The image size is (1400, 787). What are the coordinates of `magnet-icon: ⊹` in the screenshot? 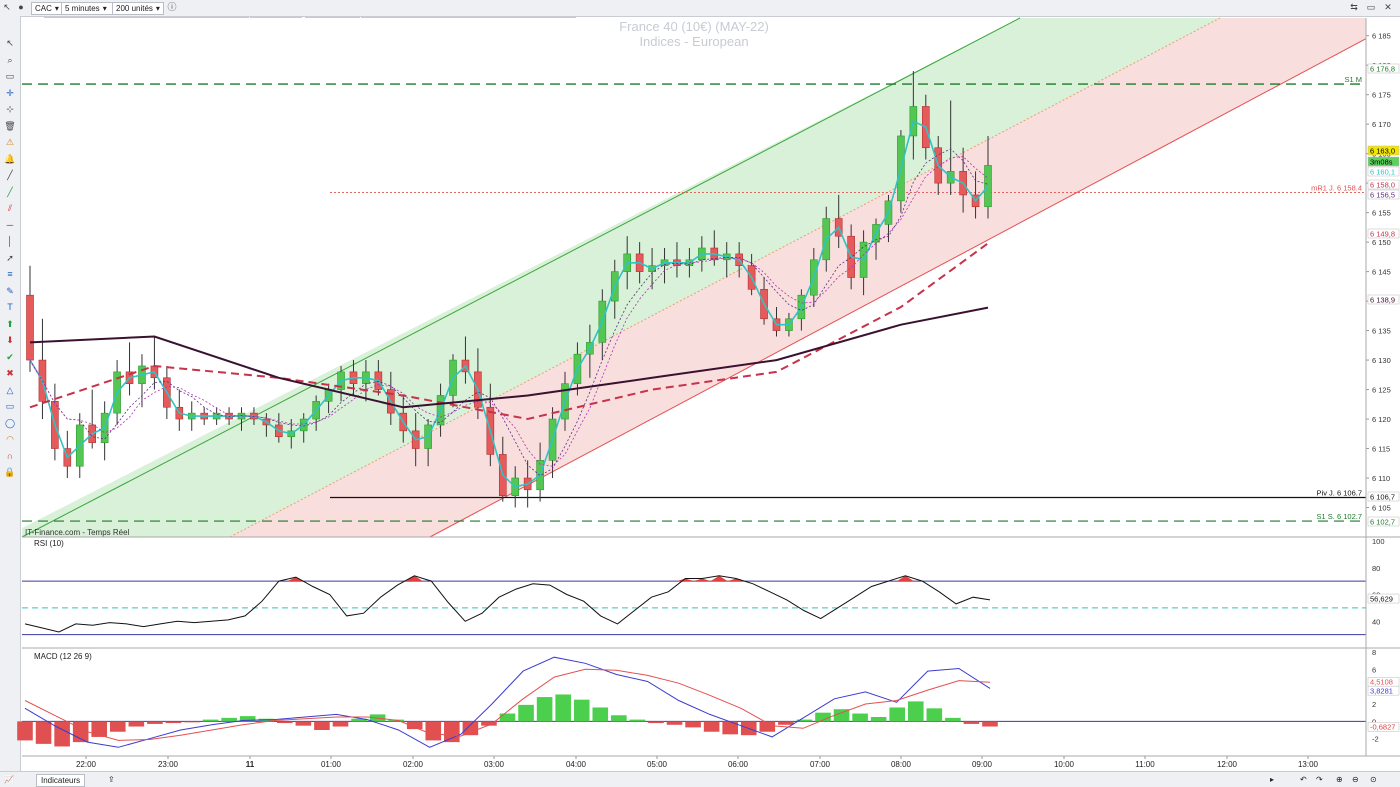 It's located at (10, 109).